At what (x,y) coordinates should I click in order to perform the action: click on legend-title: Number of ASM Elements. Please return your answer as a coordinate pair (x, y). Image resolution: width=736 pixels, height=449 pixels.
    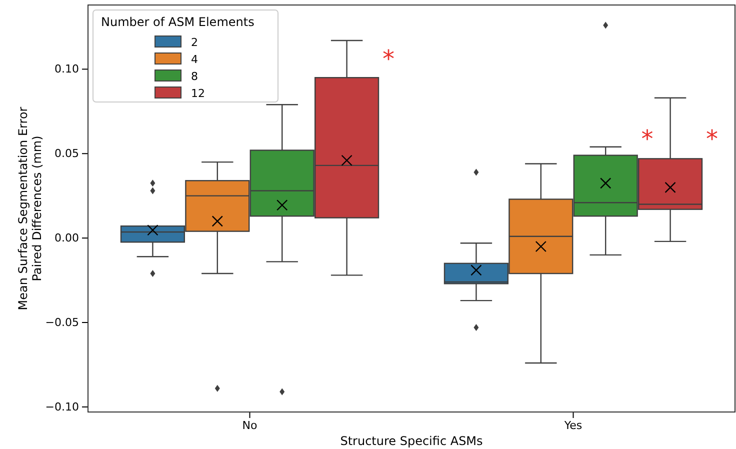
    Looking at the image, I should click on (177, 22).